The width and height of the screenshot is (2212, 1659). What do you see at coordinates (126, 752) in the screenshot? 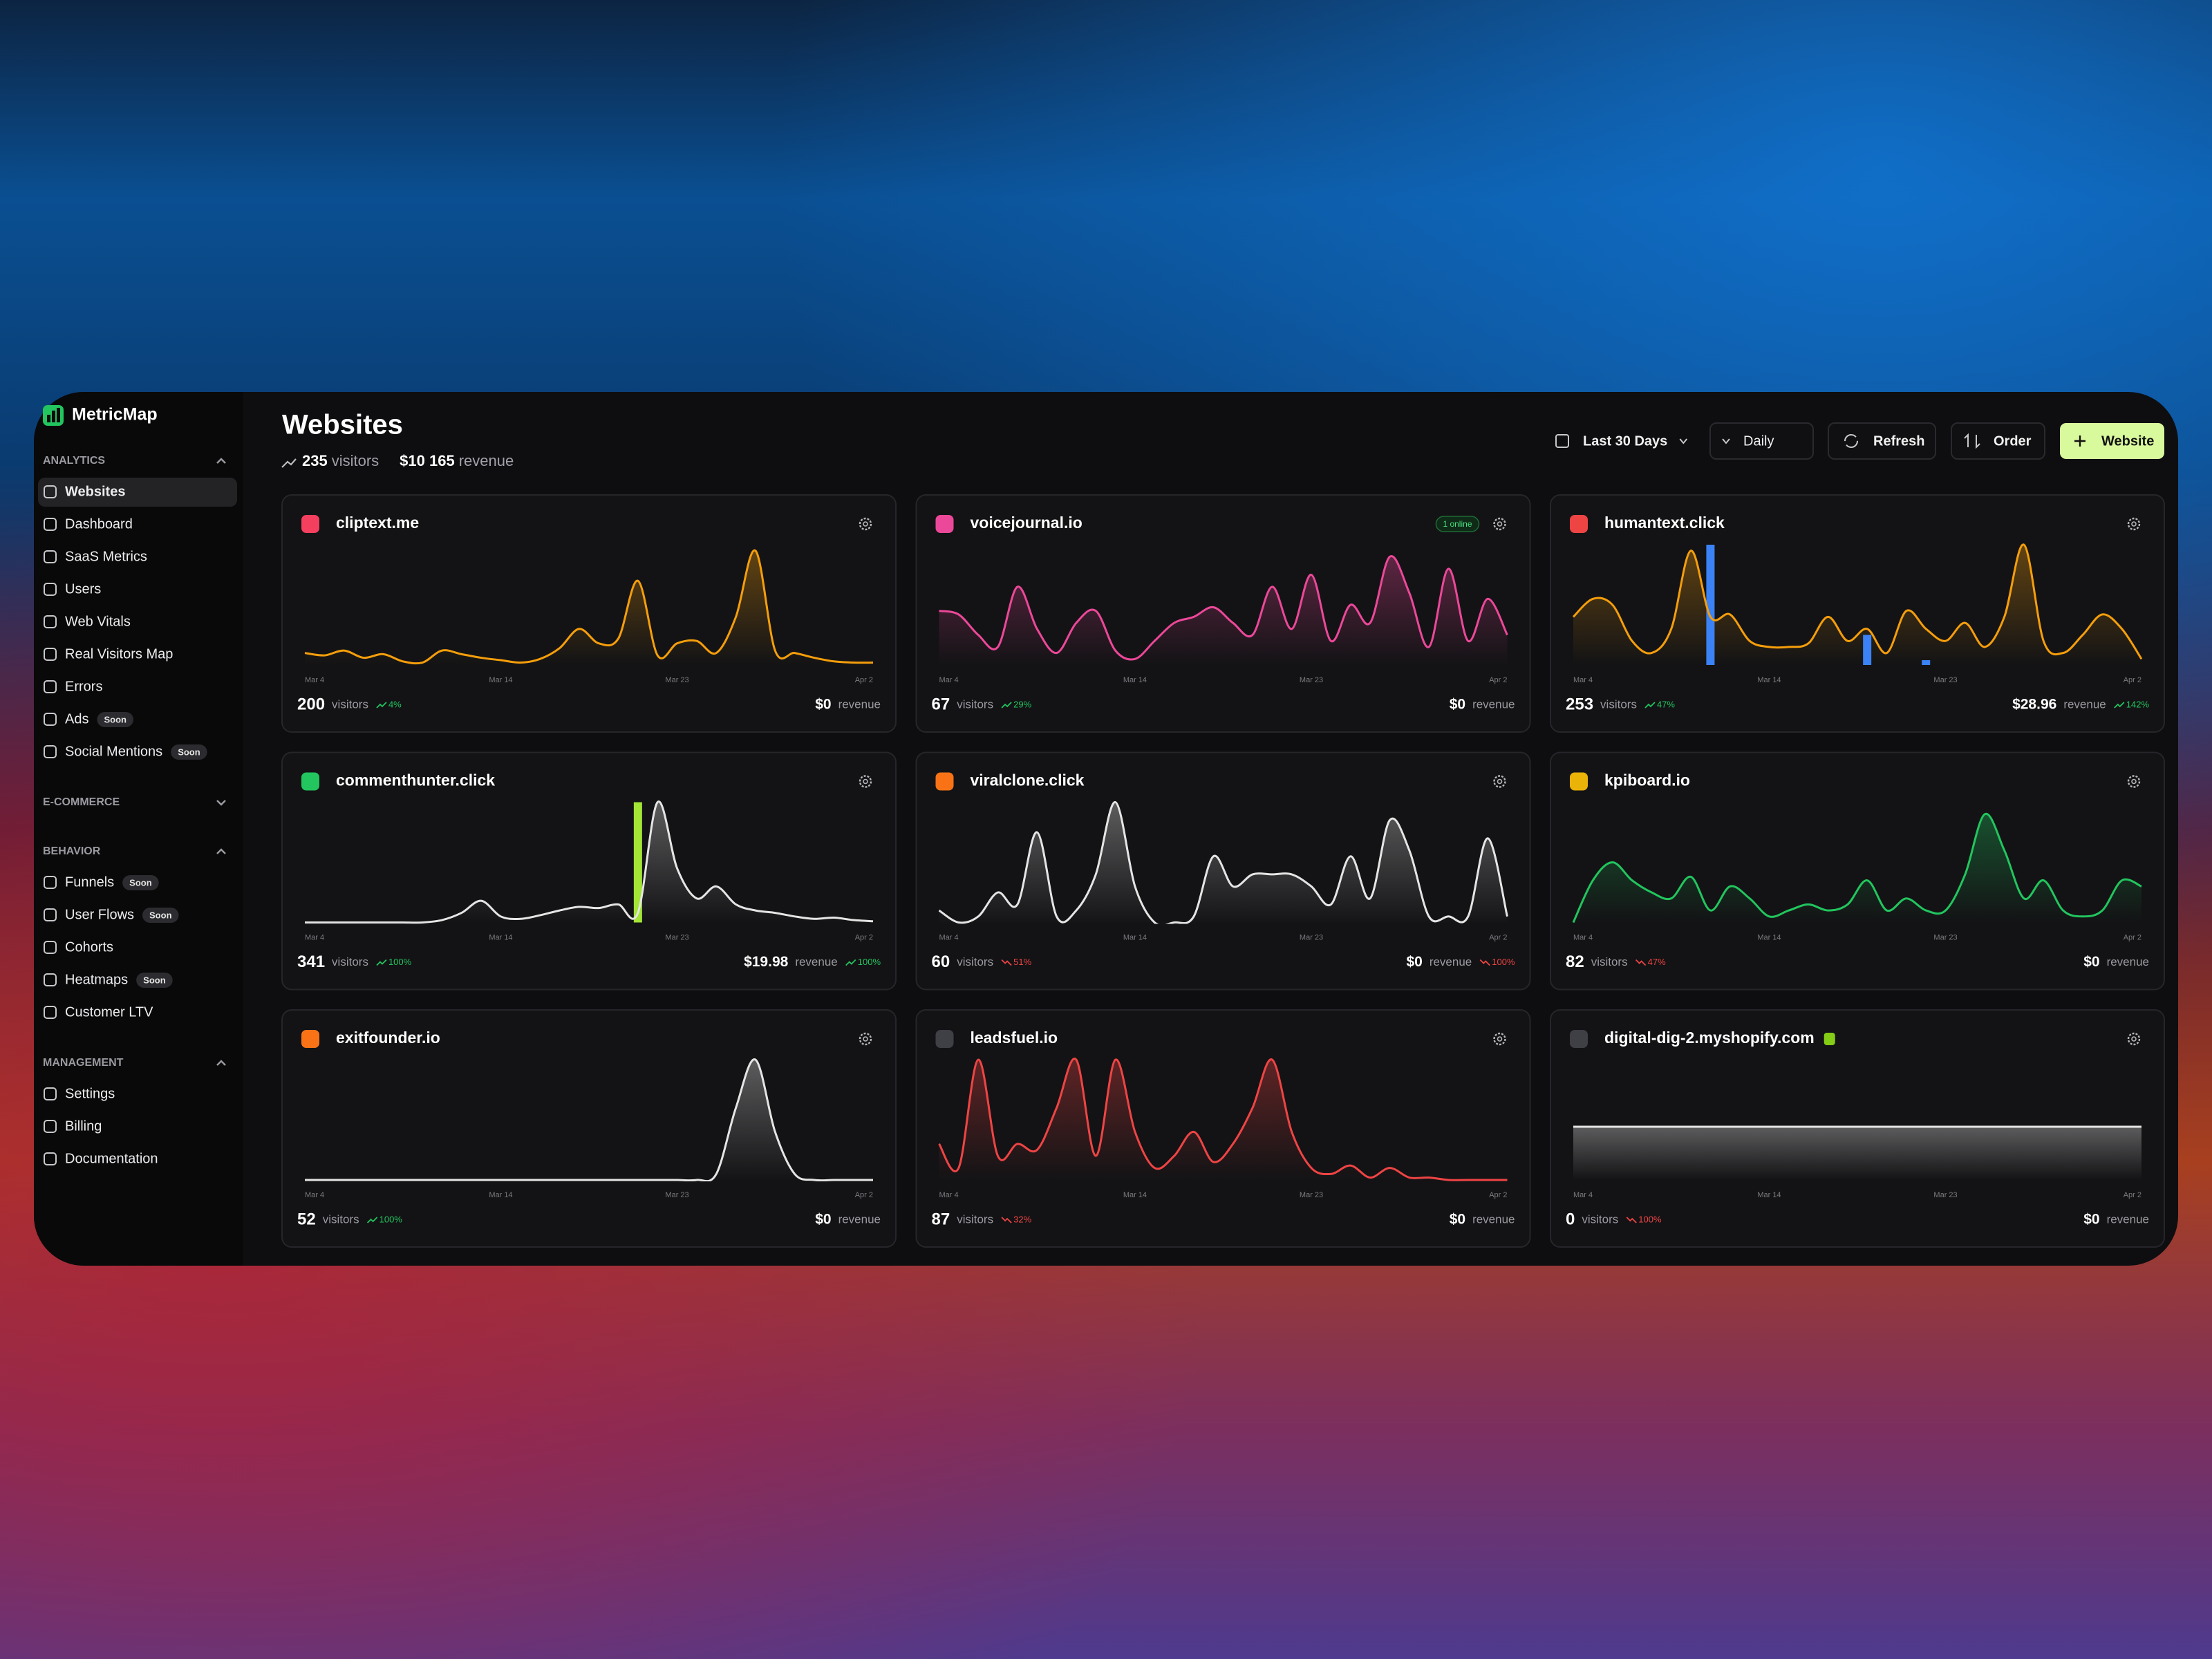
I see `nav-item: Social Mentions Soon` at bounding box center [126, 752].